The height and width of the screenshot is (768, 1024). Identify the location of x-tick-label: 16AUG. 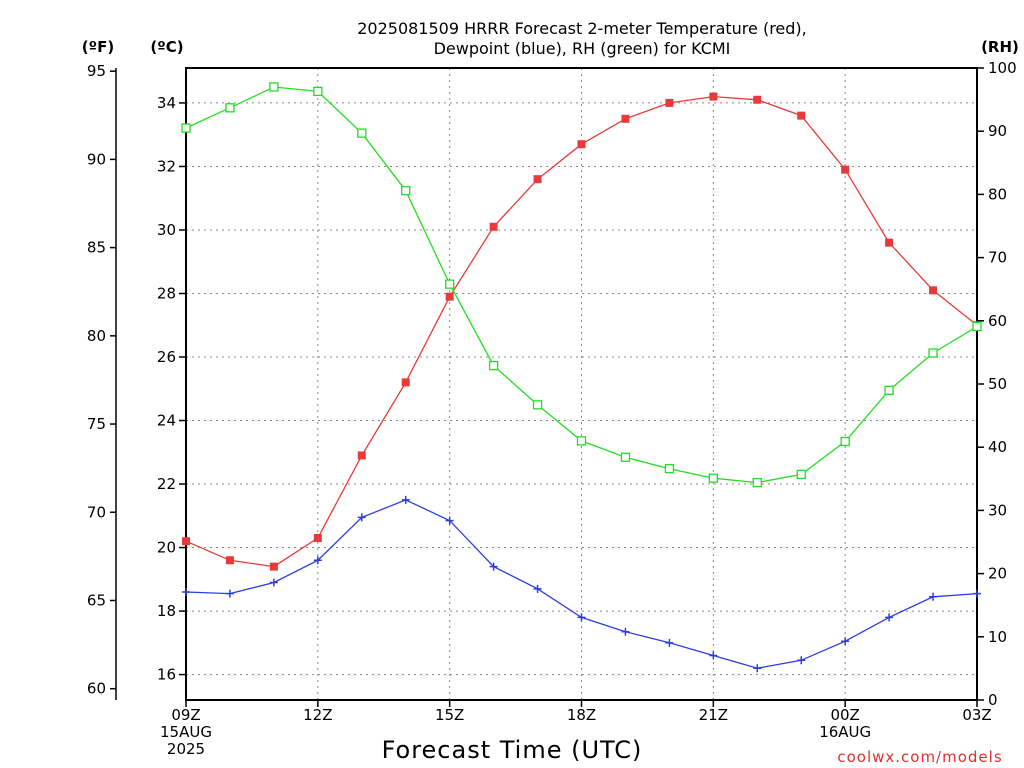
(845, 732).